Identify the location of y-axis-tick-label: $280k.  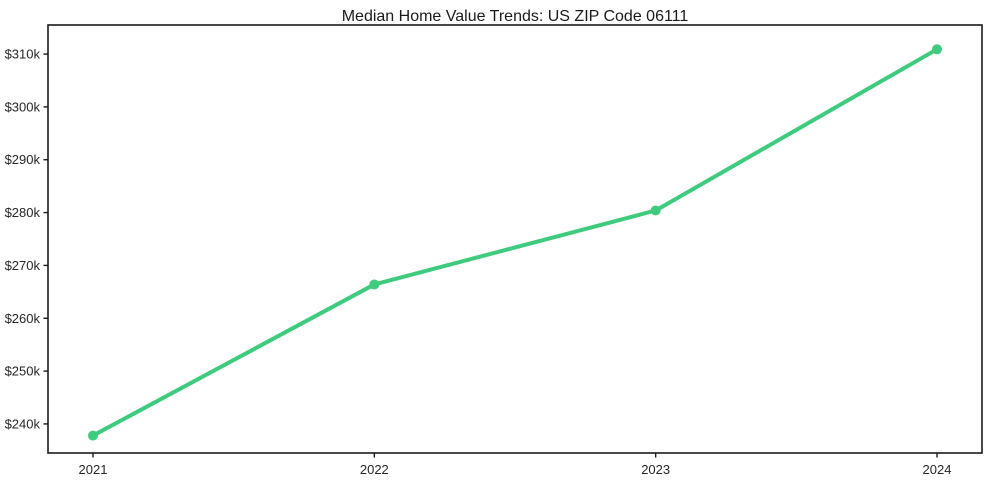
(23, 212).